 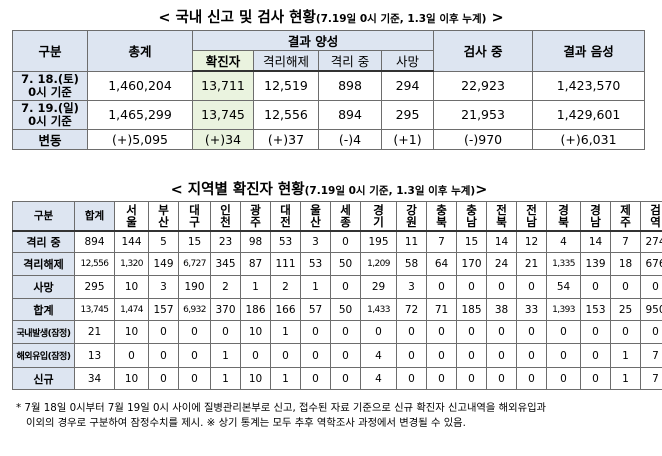 I want to click on row-label: 해외유입(잠정), so click(x=43, y=355).